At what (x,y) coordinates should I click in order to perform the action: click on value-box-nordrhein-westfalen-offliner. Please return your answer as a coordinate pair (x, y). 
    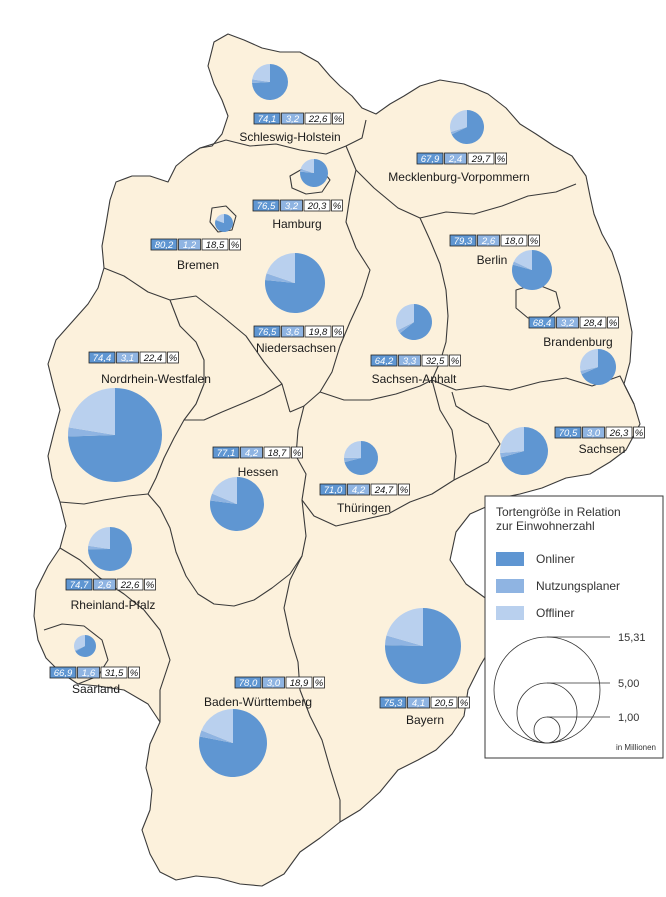
    Looking at the image, I should click on (153, 357).